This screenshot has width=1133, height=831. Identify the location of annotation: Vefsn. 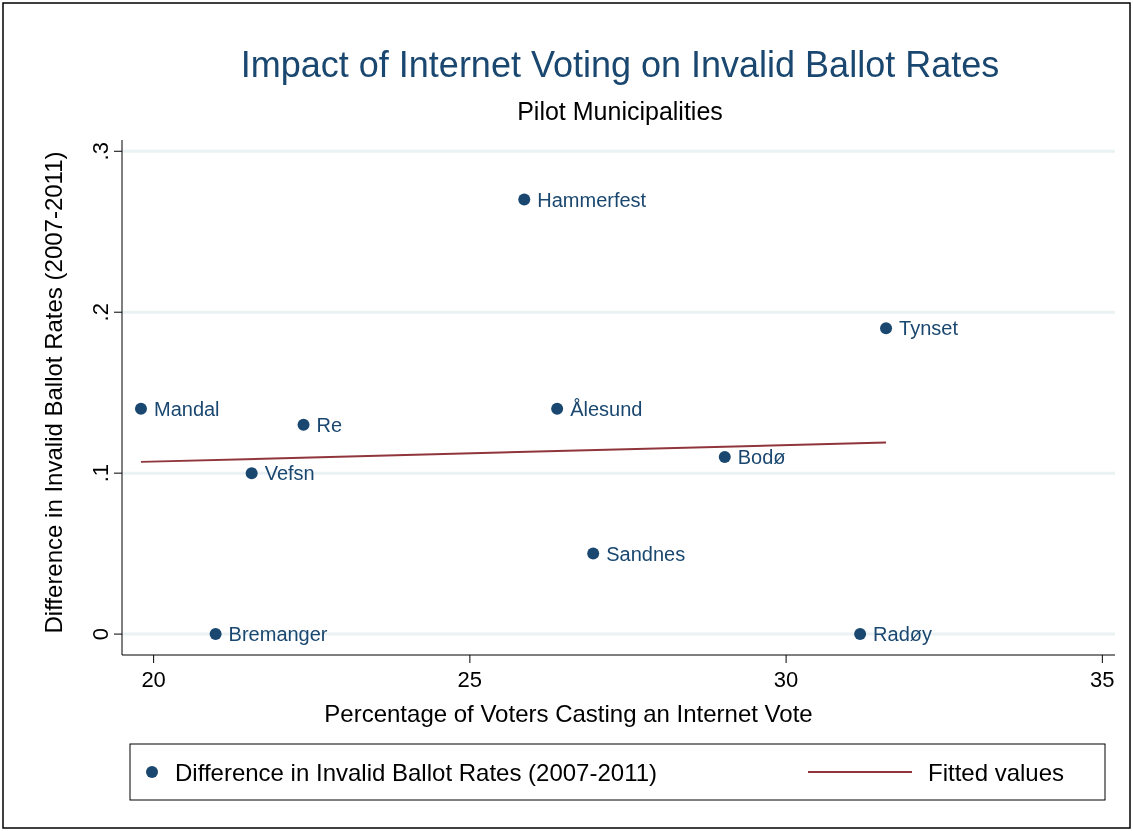
(289, 473).